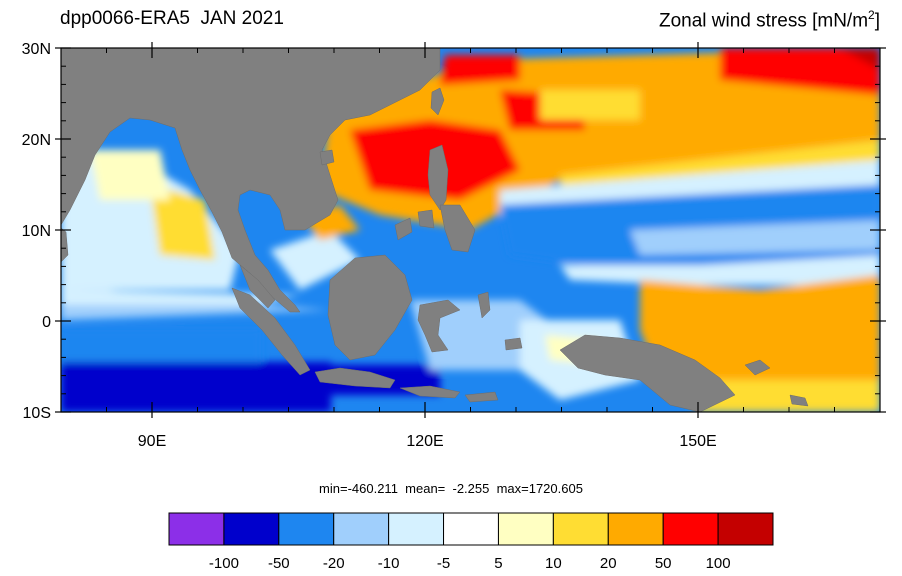  What do you see at coordinates (46, 322) in the screenshot?
I see `lat-tick-label: 0` at bounding box center [46, 322].